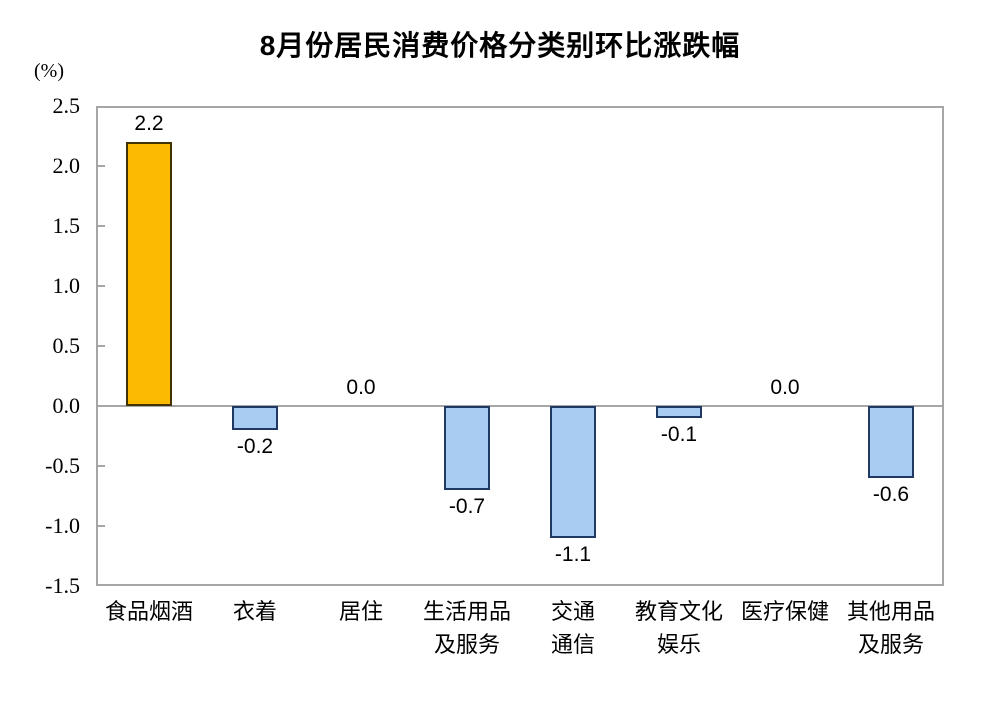  Describe the element at coordinates (466, 628) in the screenshot. I see `x-axis-category-label: 生活用品 及服务` at that location.